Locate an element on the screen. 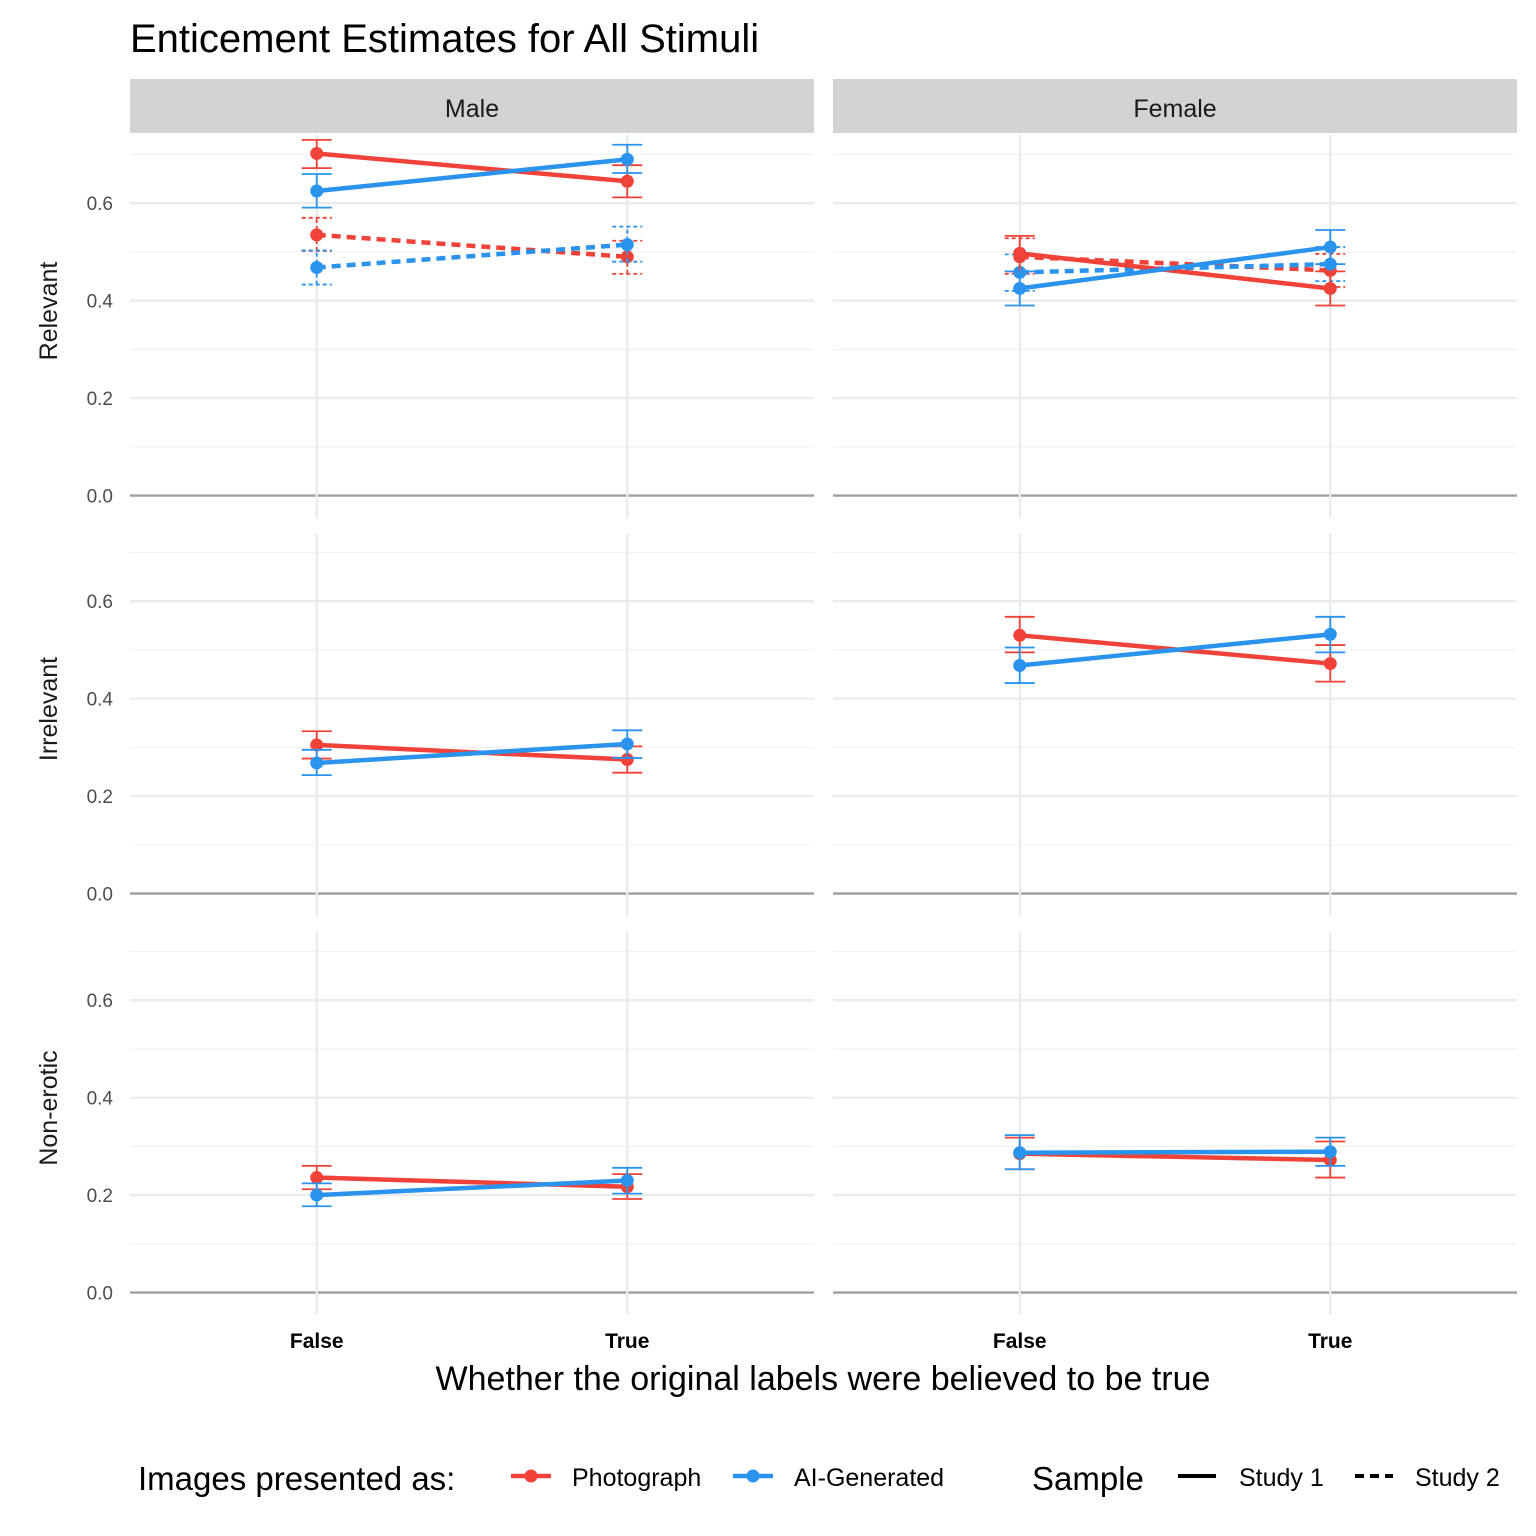 The image size is (1536, 1536). series-line-photo-study2 is located at coordinates (472, 246).